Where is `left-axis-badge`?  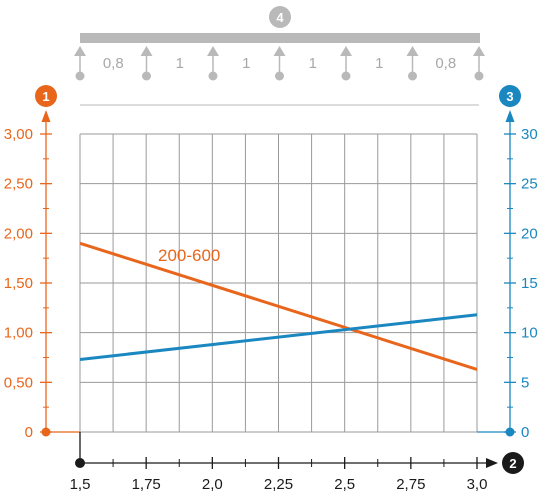 left-axis-badge is located at coordinates (46, 96).